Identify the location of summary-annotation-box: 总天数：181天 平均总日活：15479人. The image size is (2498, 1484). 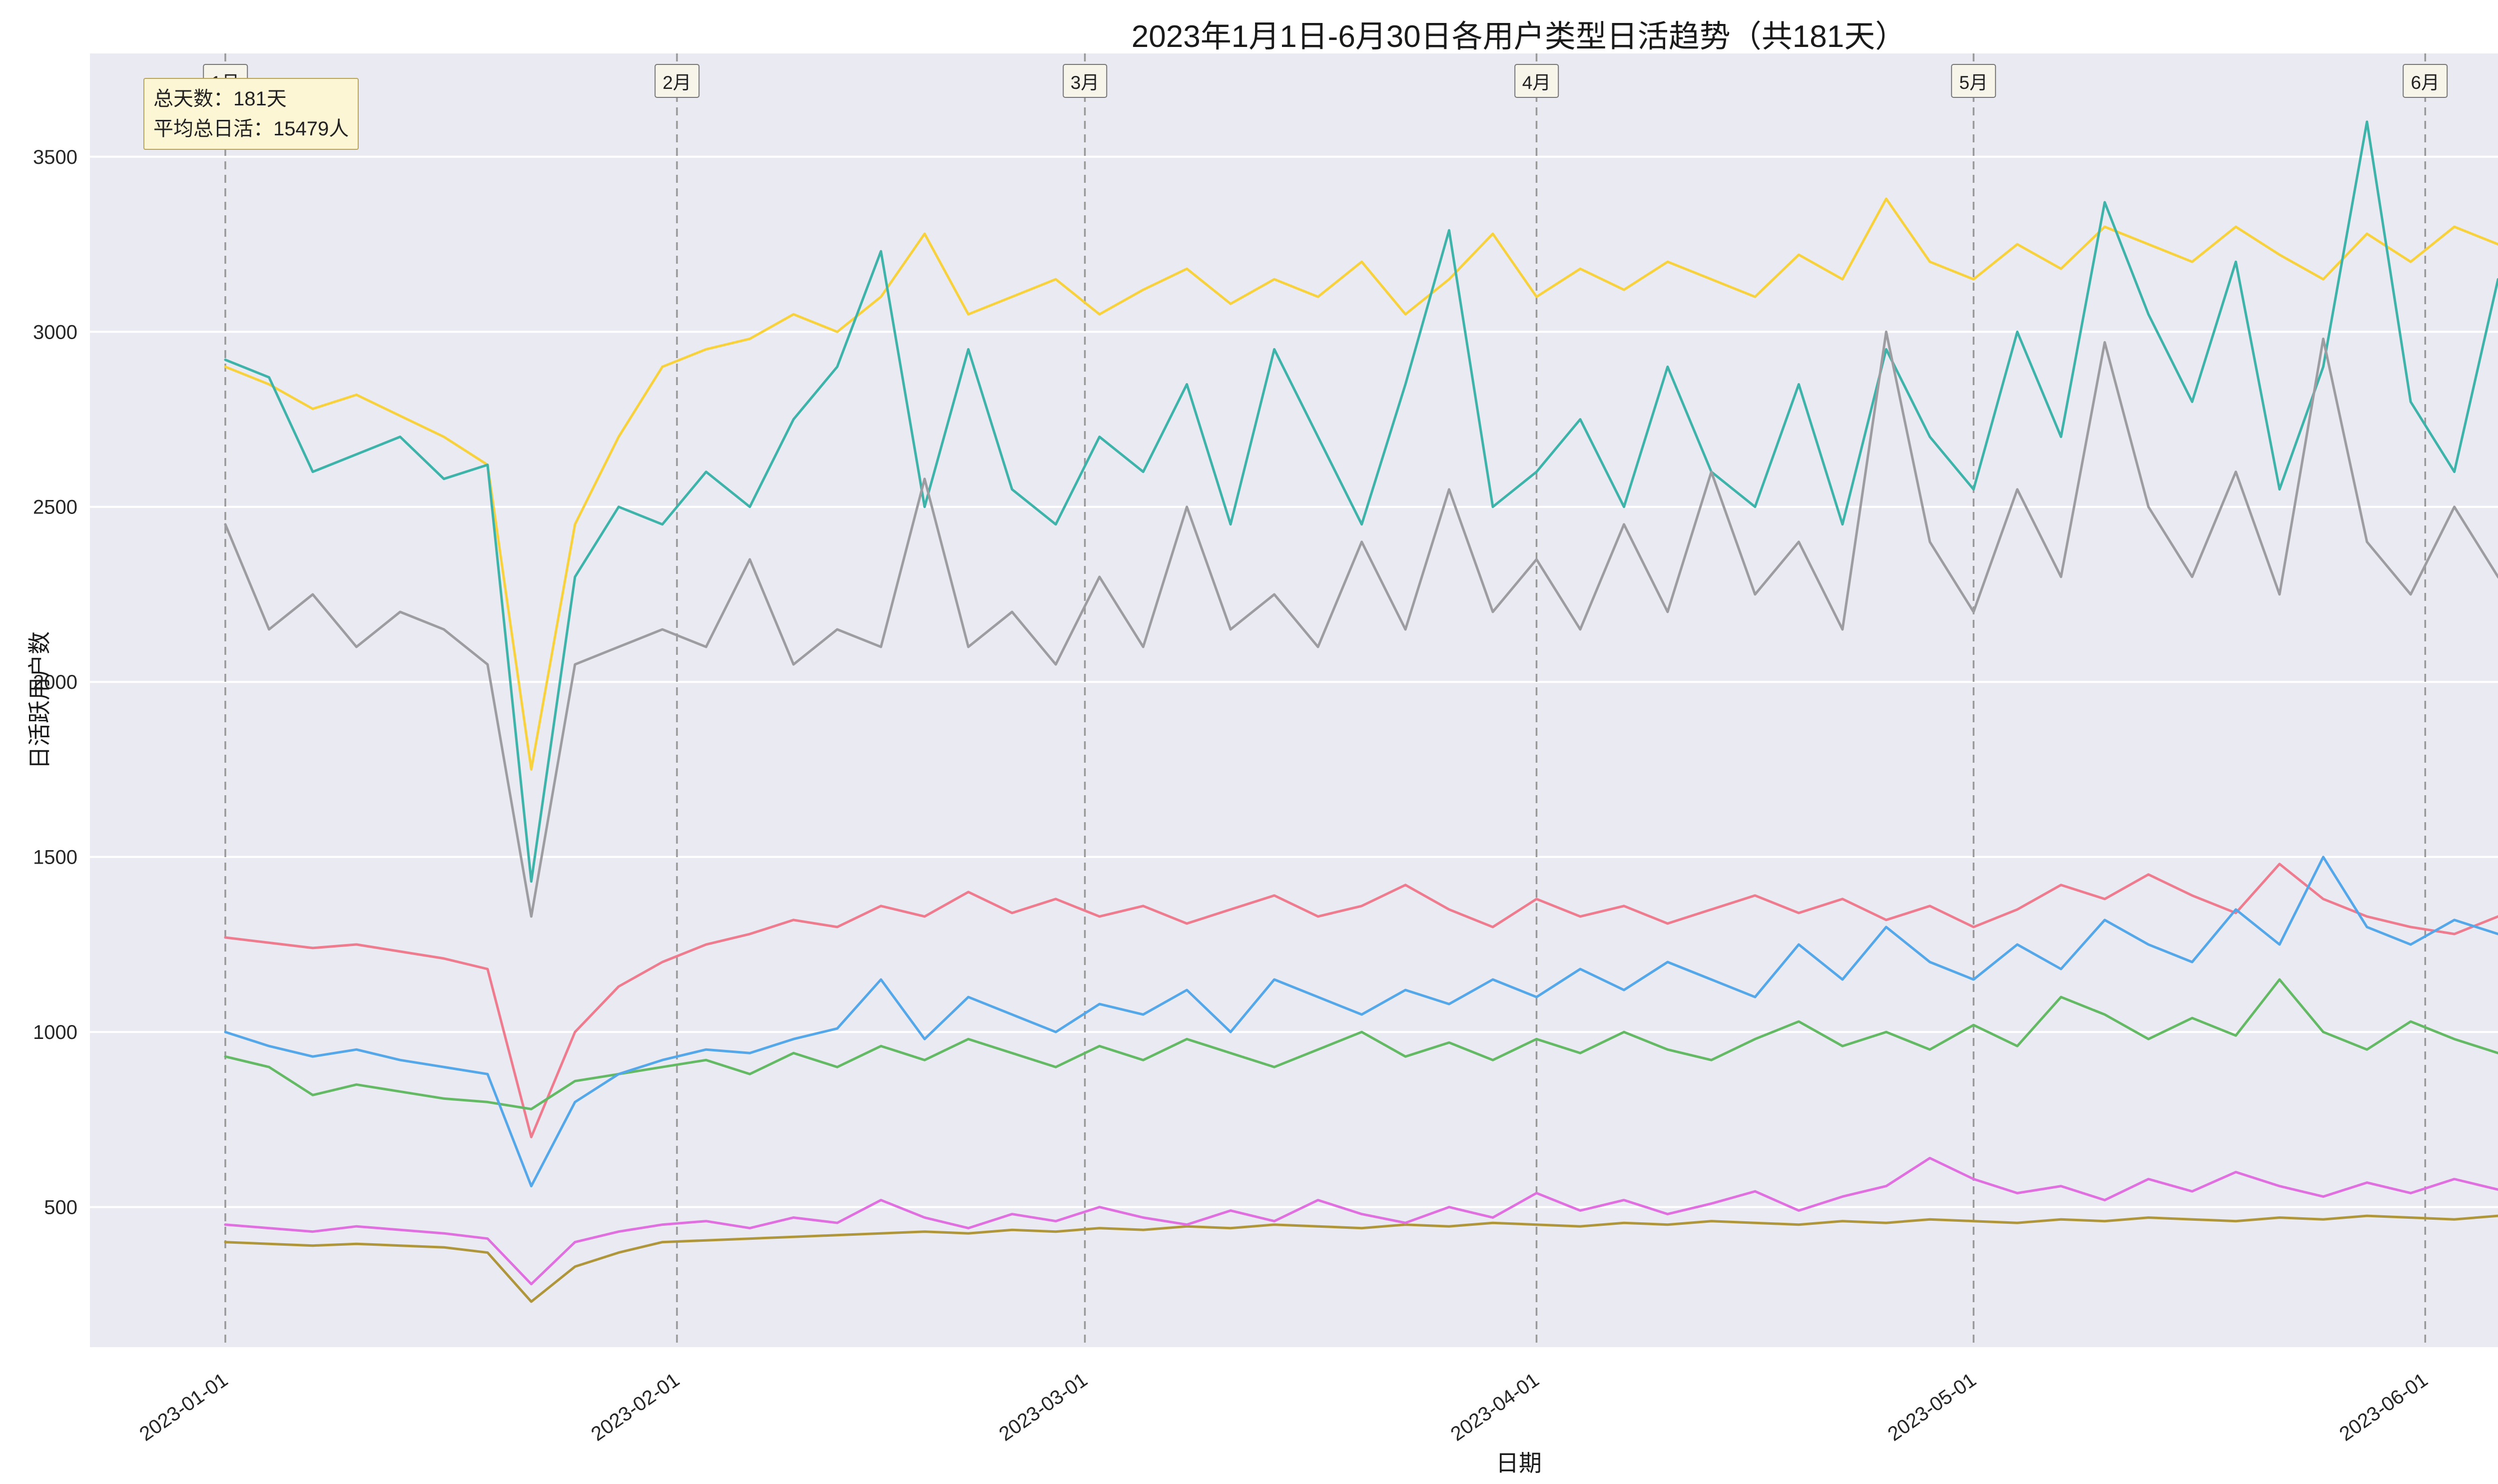
(251, 114).